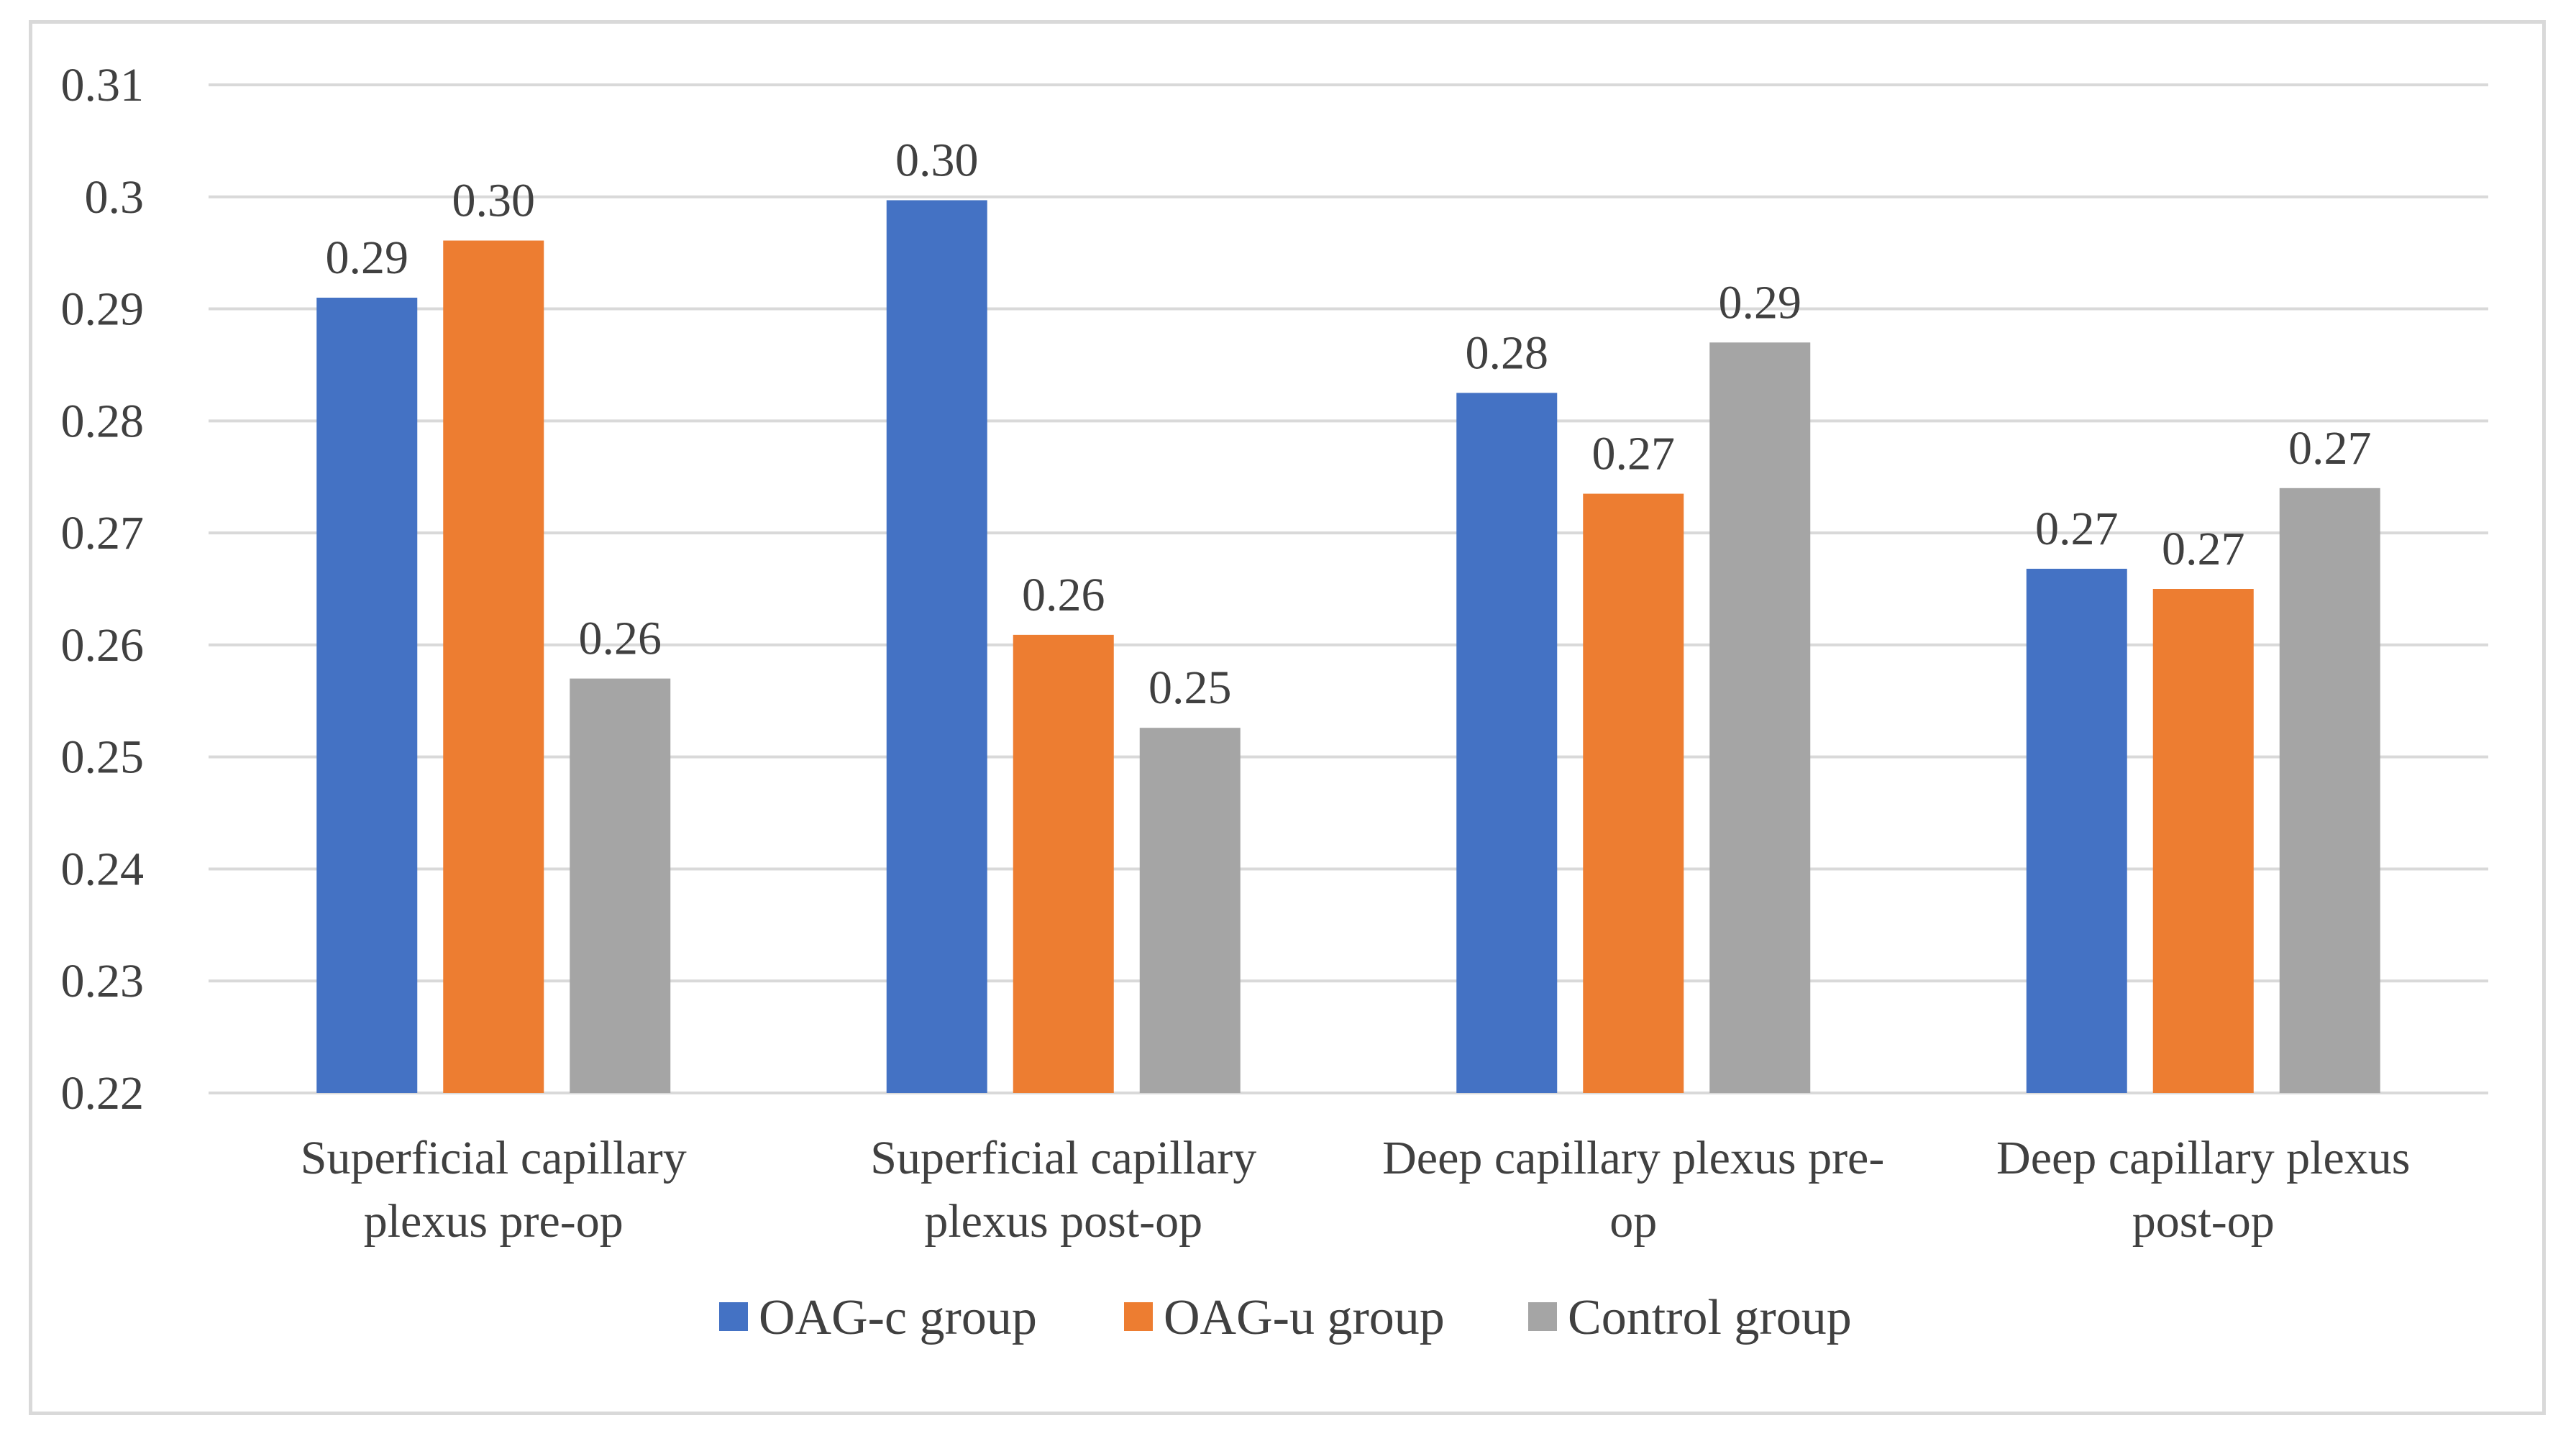 The image size is (2576, 1441). What do you see at coordinates (103, 1093) in the screenshot?
I see `y-tick-label: 0.22` at bounding box center [103, 1093].